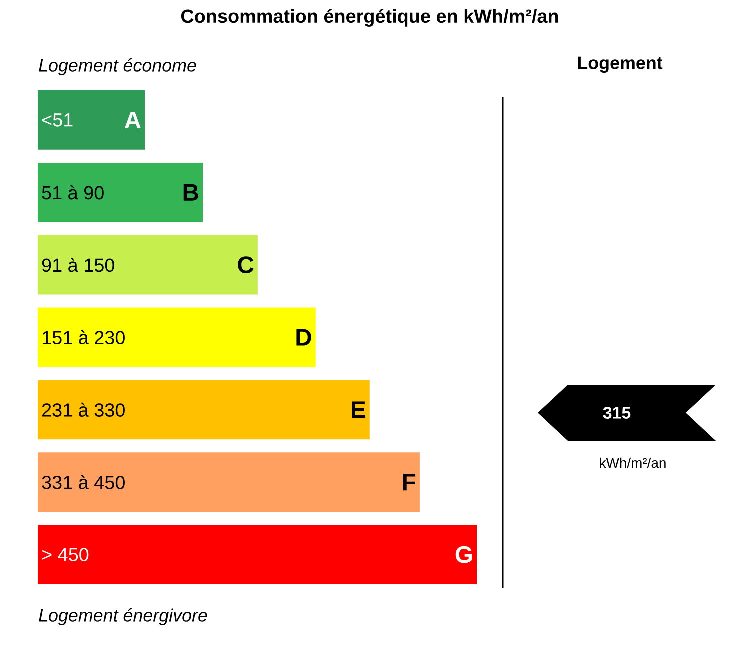  Describe the element at coordinates (617, 412) in the screenshot. I see `text: 315` at that location.